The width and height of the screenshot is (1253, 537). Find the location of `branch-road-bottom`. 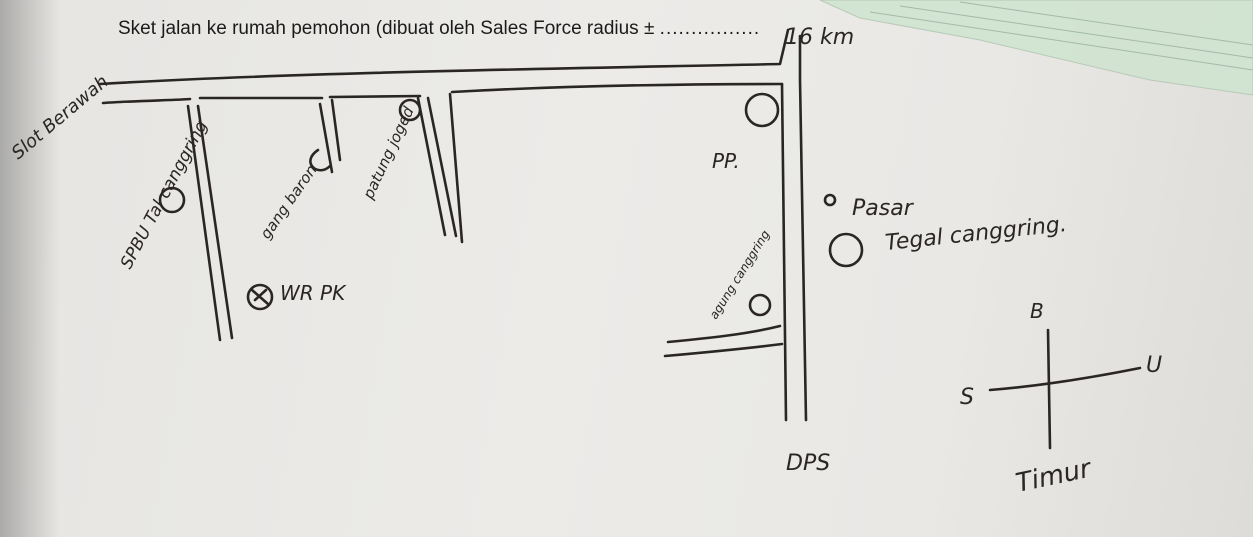

branch-road-bottom is located at coordinates (723, 350).